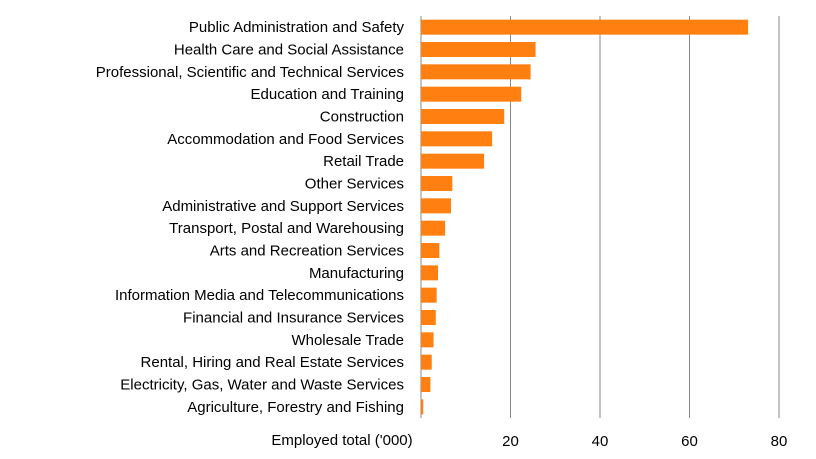 The width and height of the screenshot is (816, 459). I want to click on category-label: Agriculture, Forestry and Fishing, so click(295, 407).